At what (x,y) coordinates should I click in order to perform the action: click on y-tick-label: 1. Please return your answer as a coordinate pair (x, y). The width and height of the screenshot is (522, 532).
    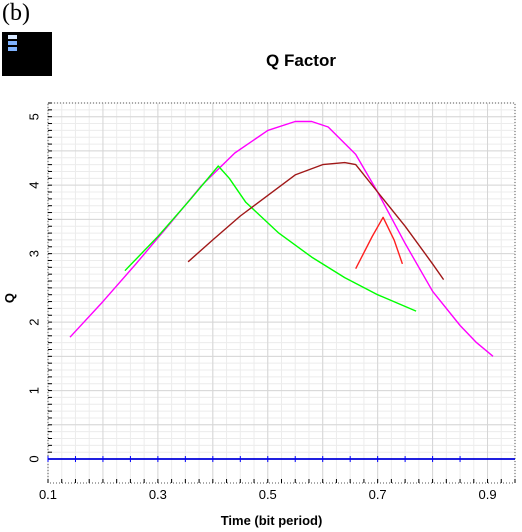
    Looking at the image, I should click on (33, 390).